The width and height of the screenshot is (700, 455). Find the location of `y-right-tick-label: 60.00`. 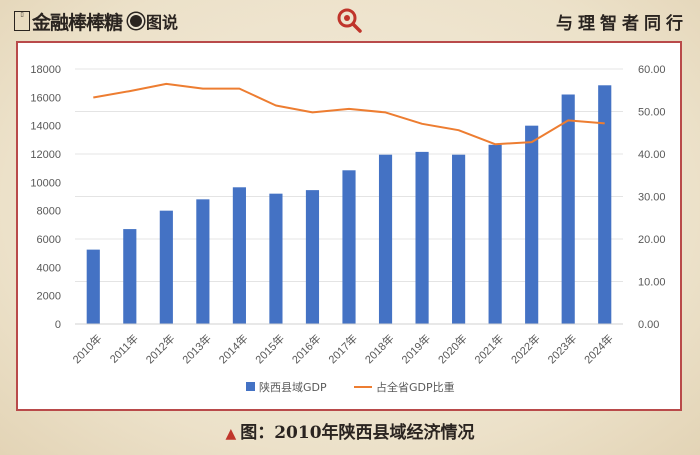

y-right-tick-label: 60.00 is located at coordinates (652, 70).